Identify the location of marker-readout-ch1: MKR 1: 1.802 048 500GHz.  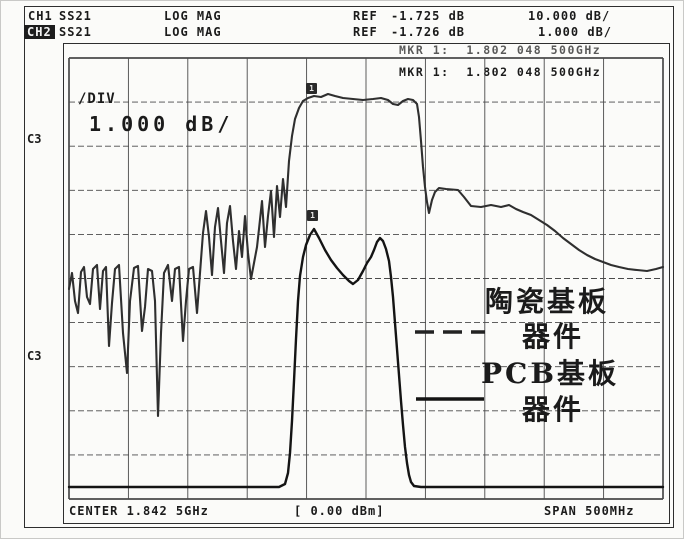
(500, 50).